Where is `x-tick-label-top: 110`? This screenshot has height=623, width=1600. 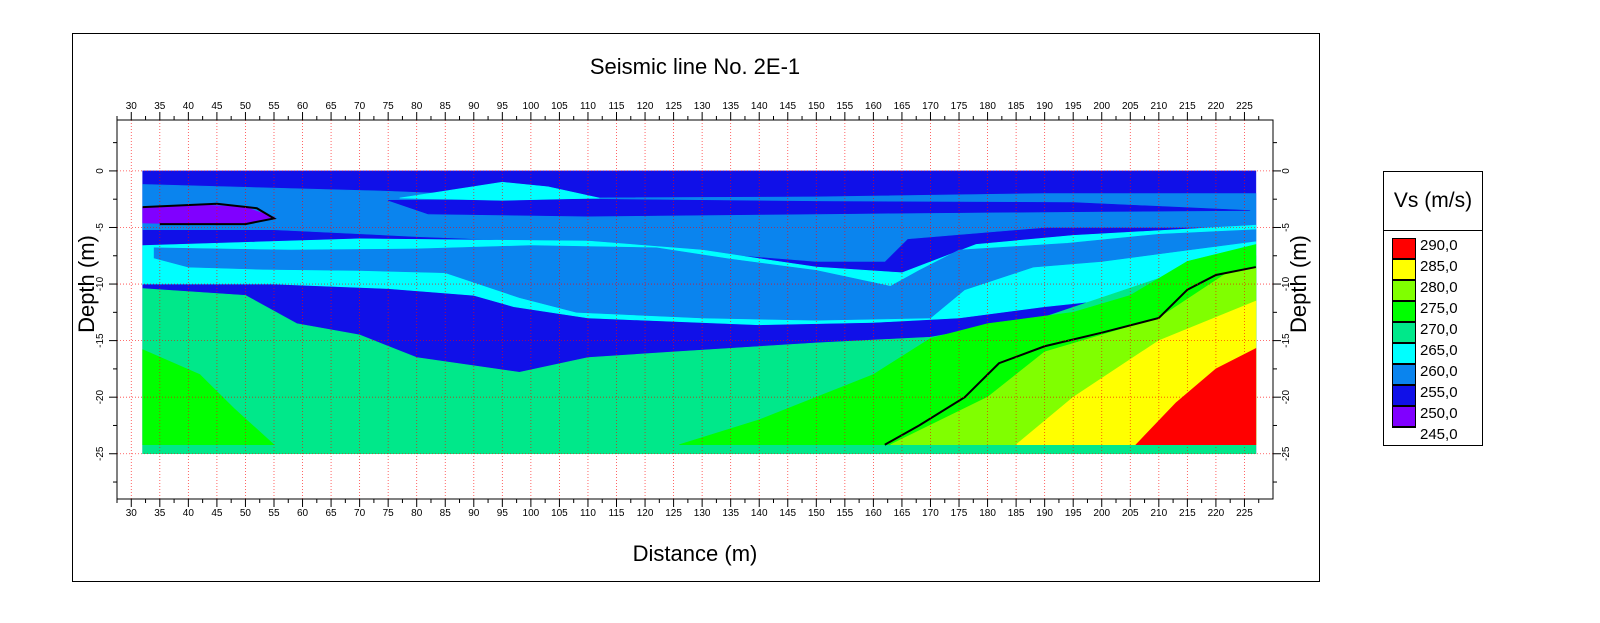
x-tick-label-top: 110 is located at coordinates (588, 106).